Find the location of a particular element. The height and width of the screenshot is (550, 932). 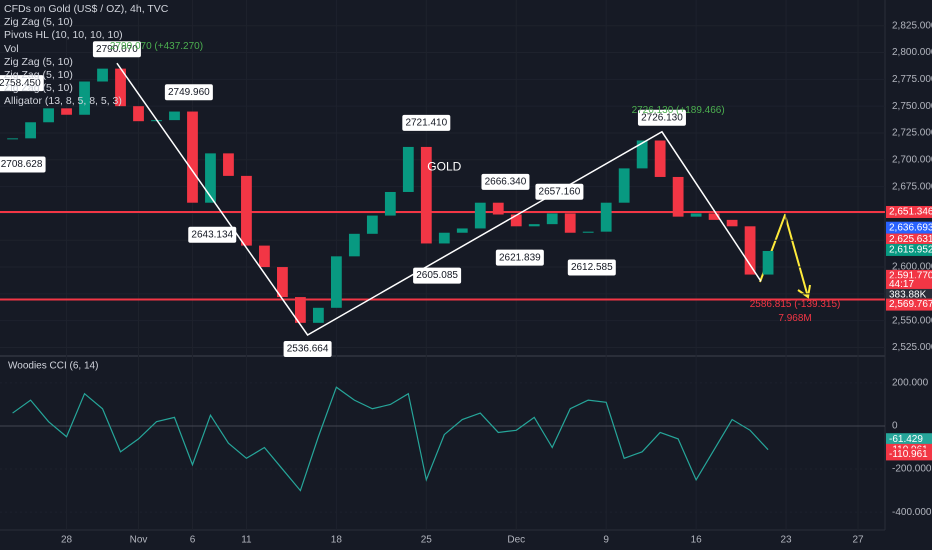

annotation: 2790.070 (+437.270) is located at coordinates (156, 46).